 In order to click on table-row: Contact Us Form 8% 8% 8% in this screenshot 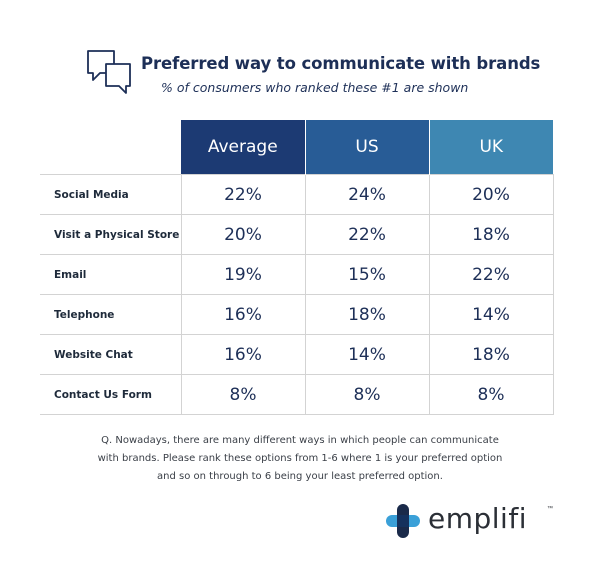, I will do `click(297, 394)`.